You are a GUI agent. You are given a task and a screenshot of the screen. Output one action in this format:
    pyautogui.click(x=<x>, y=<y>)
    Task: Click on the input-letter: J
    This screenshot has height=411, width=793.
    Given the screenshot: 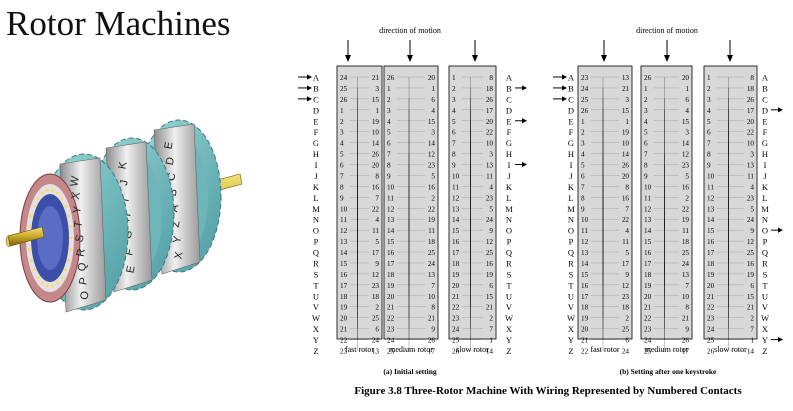 What is the action you would take?
    pyautogui.click(x=316, y=176)
    